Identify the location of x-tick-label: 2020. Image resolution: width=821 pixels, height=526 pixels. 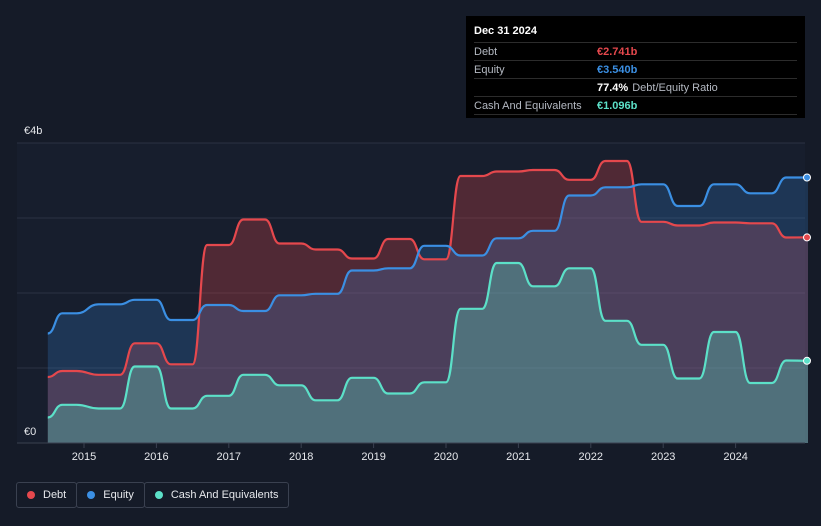
(446, 457).